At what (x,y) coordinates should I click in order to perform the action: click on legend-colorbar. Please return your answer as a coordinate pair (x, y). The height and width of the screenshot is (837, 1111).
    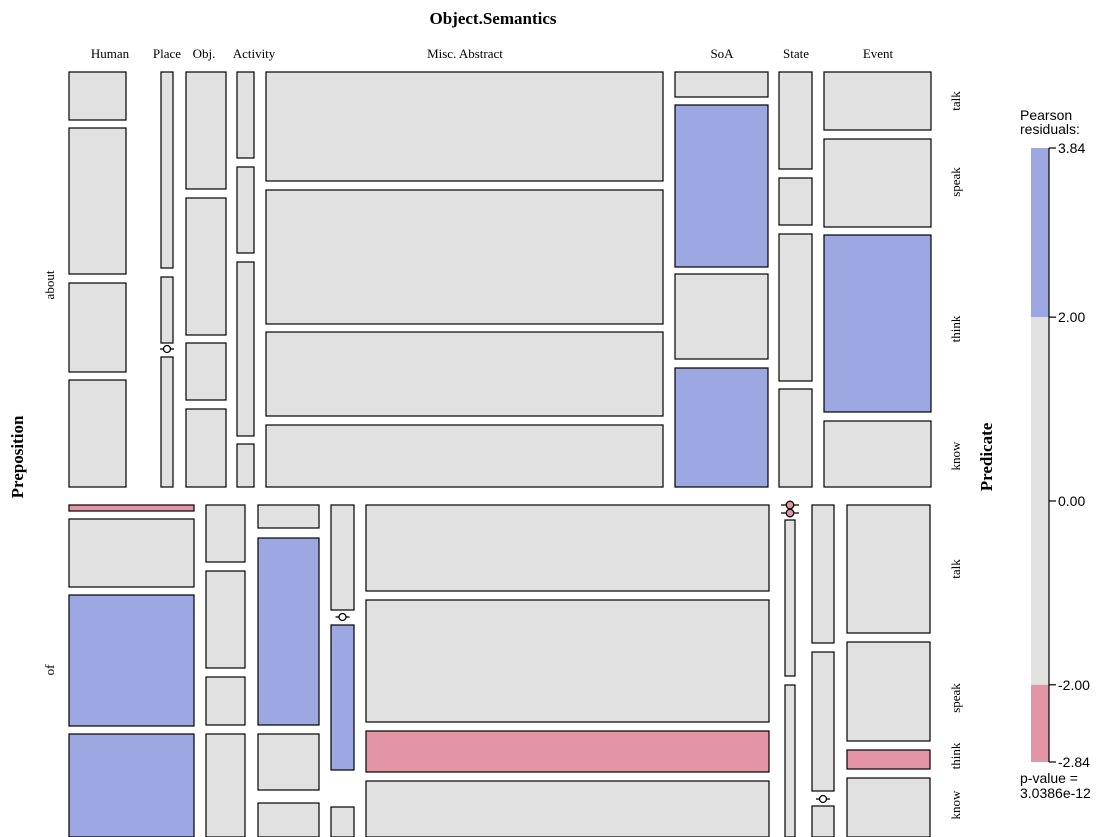
    Looking at the image, I should click on (1040, 455).